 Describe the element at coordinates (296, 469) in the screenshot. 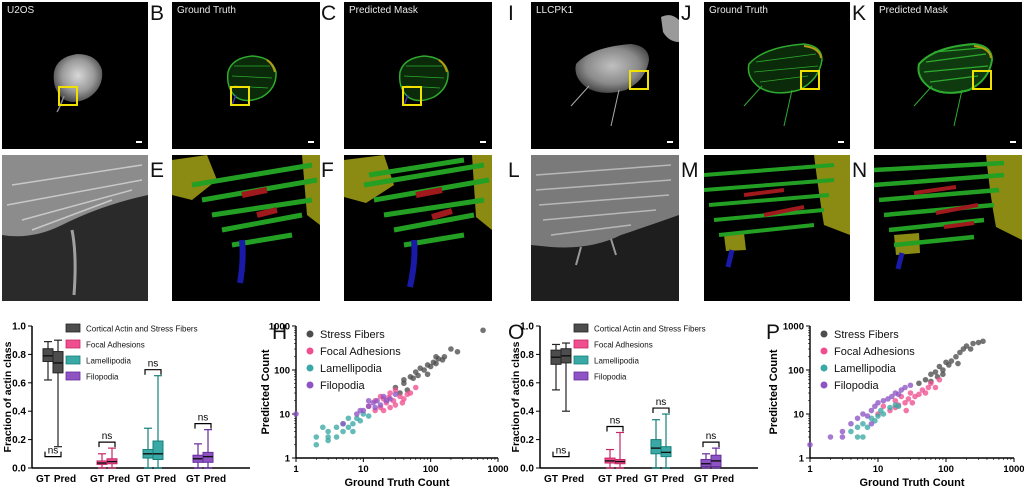

I see `x-tick-label: 1` at that location.